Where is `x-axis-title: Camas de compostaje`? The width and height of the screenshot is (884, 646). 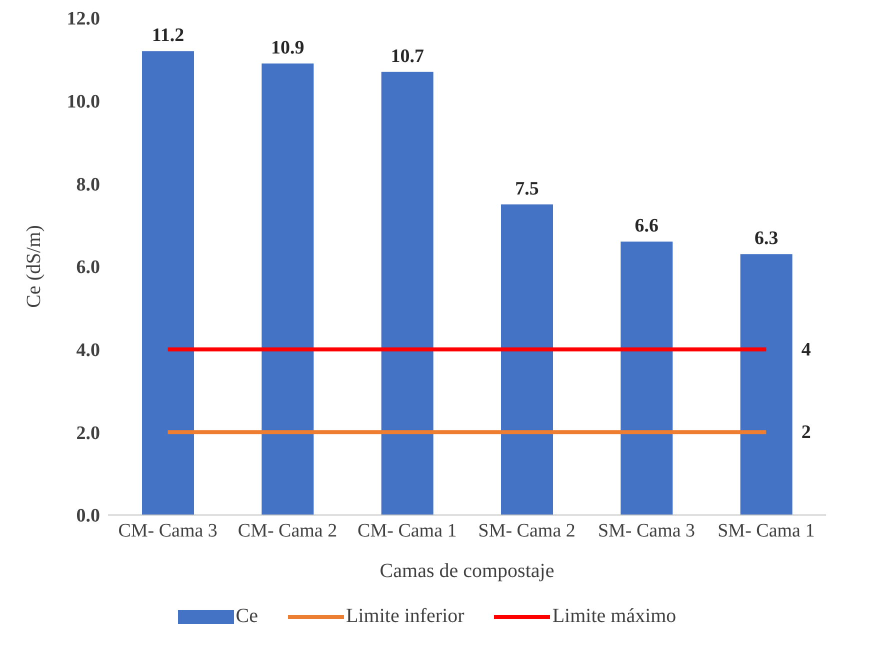 x-axis-title: Camas de compostaje is located at coordinates (467, 571).